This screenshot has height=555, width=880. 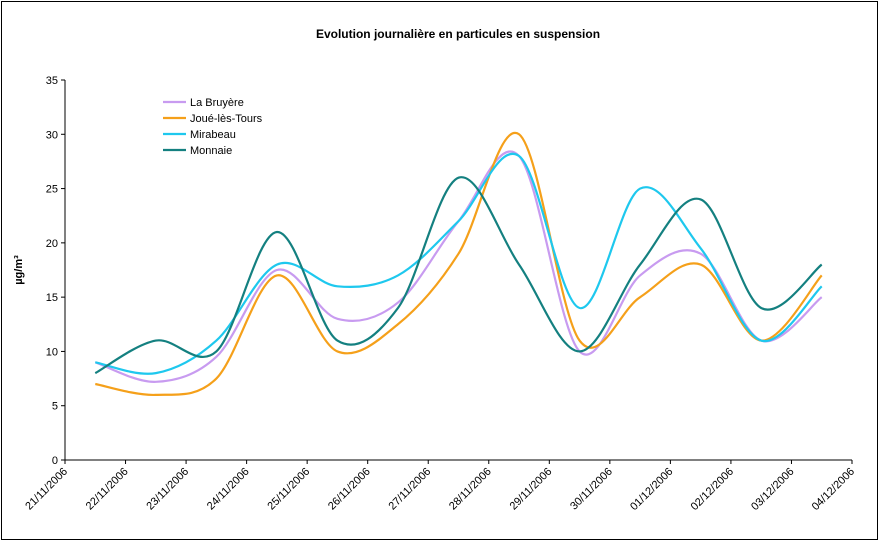 I want to click on legend-label: Joué-lès-Tours, so click(x=226, y=119).